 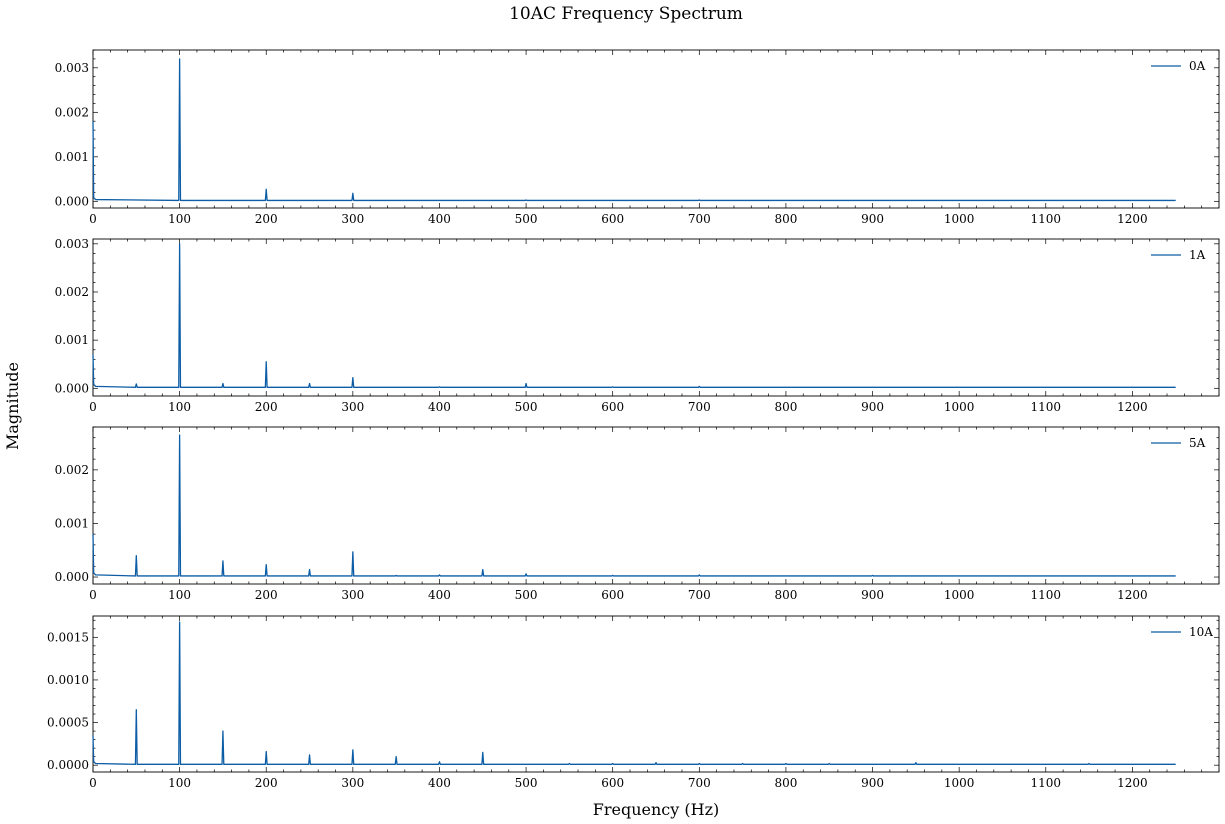 What do you see at coordinates (1197, 66) in the screenshot?
I see `legend-label: 0A` at bounding box center [1197, 66].